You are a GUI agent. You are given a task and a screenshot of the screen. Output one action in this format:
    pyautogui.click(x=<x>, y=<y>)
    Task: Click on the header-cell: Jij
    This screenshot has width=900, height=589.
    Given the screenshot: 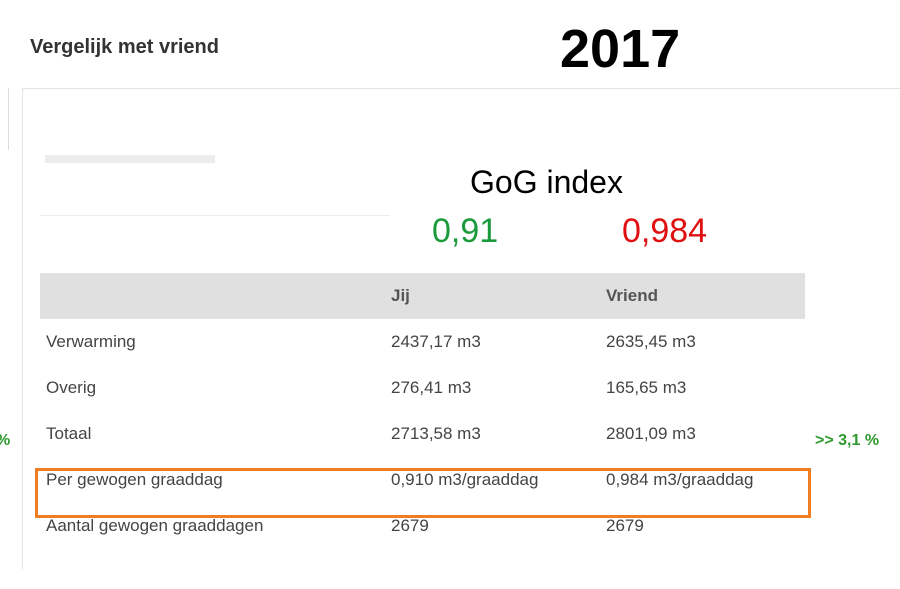 What is the action you would take?
    pyautogui.click(x=492, y=296)
    